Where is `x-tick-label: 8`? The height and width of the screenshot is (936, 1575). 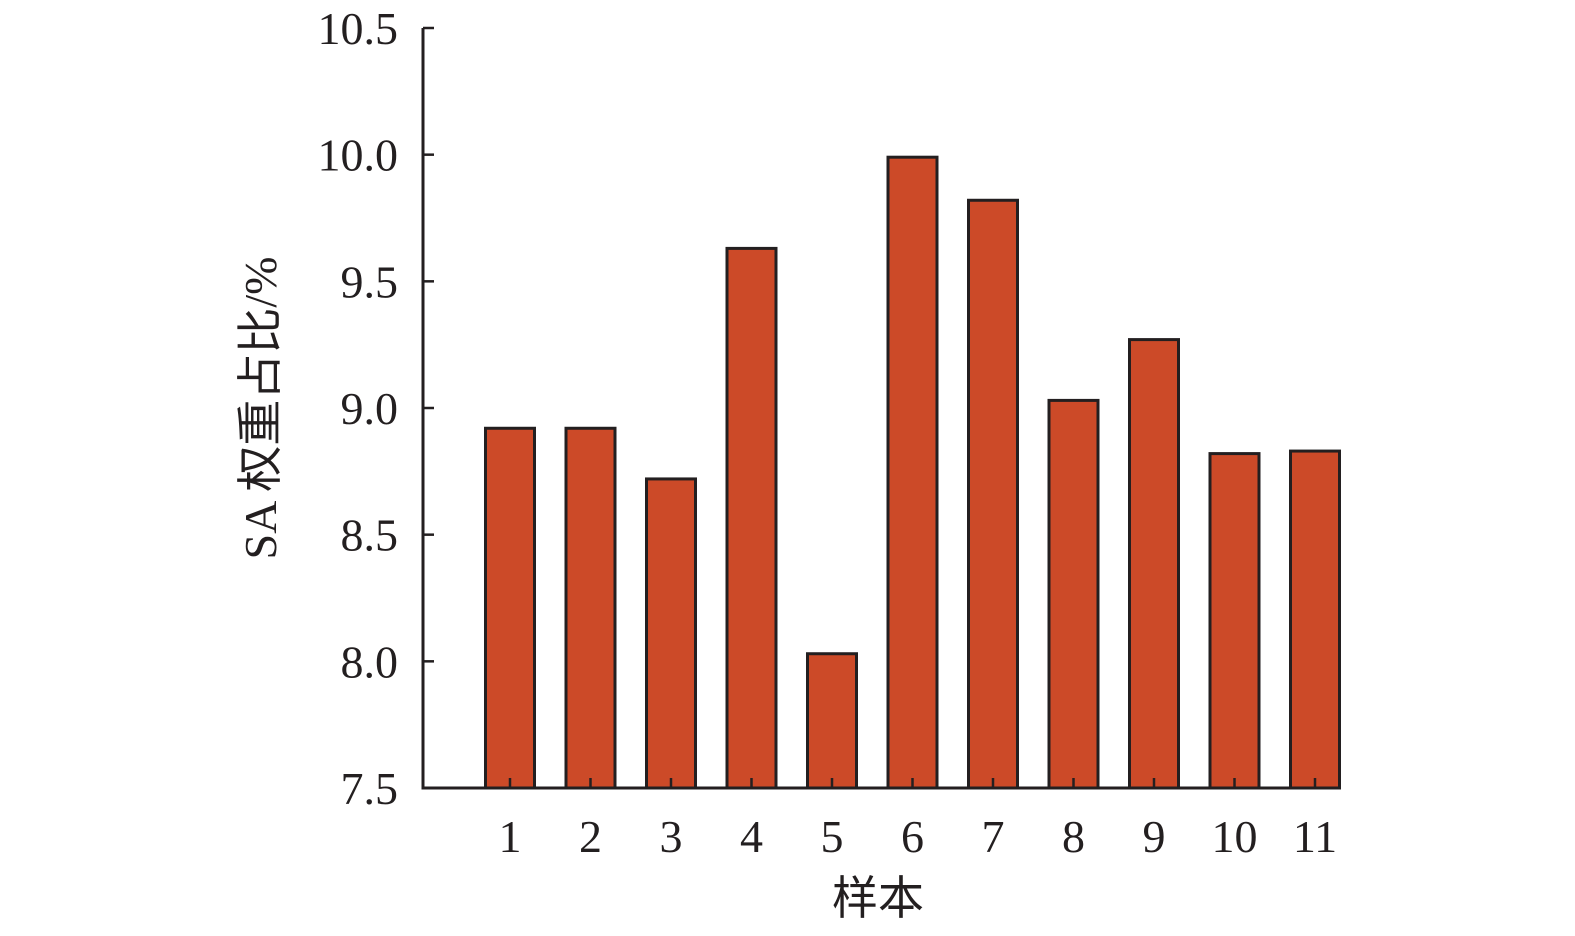 x-tick-label: 8 is located at coordinates (1073, 836).